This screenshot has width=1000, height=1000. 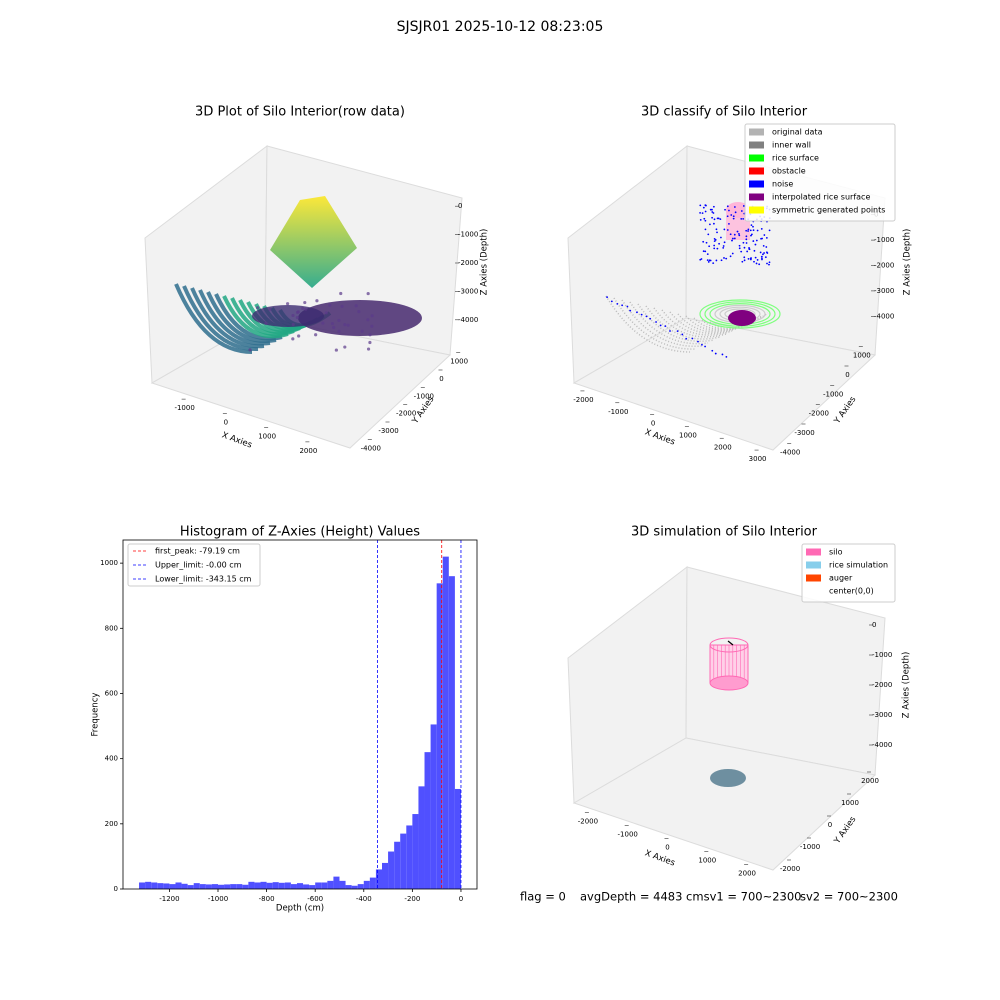 I want to click on legend-label: silo, so click(x=836, y=552).